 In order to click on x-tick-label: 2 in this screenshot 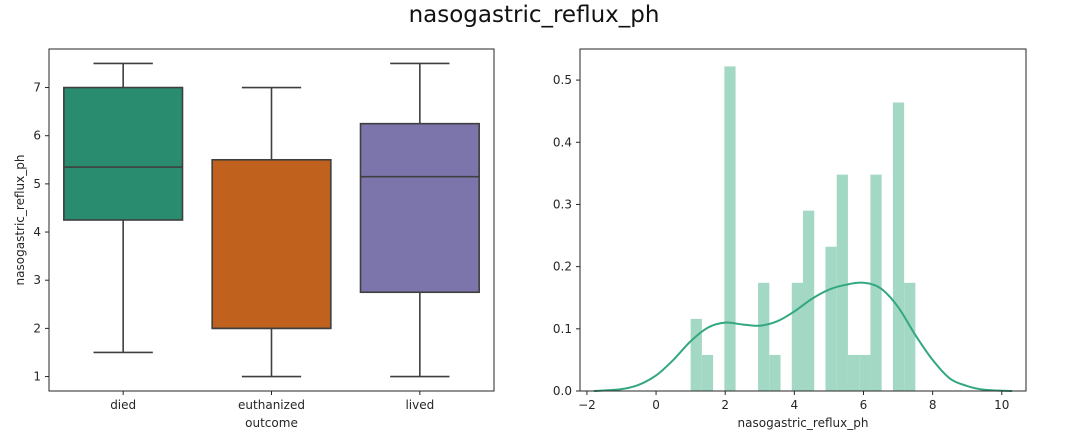, I will do `click(725, 405)`.